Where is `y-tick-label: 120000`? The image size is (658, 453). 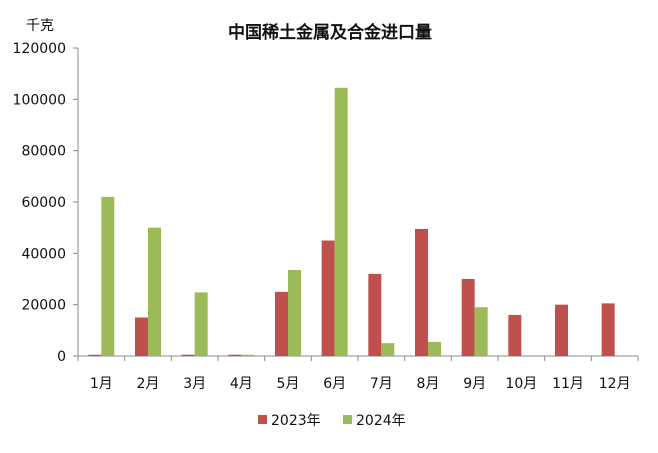
y-tick-label: 120000 is located at coordinates (39, 49).